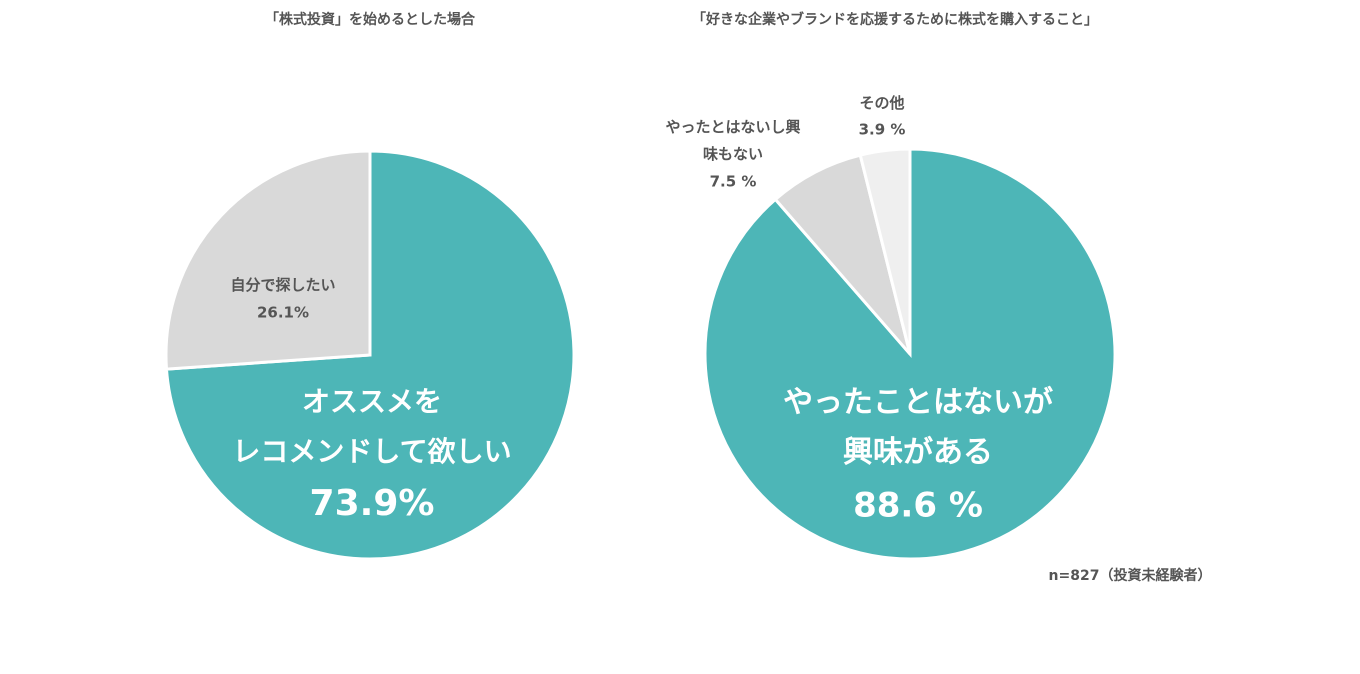 This screenshot has height=674, width=1360. What do you see at coordinates (918, 452) in the screenshot?
I see `label-line: 興味がある` at bounding box center [918, 452].